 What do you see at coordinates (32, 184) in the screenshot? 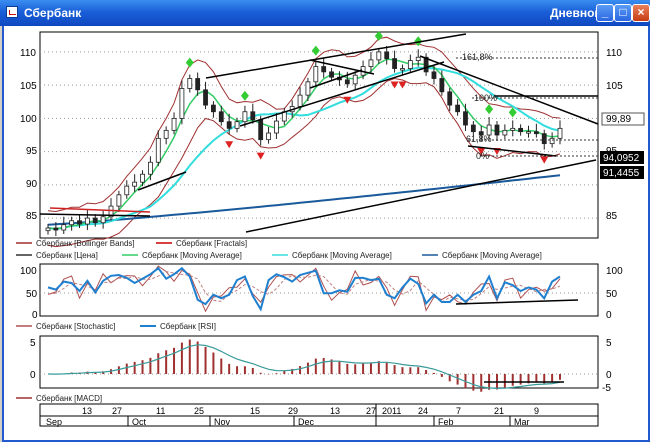
I see `y-tick-left-90: 90` at bounding box center [32, 184].